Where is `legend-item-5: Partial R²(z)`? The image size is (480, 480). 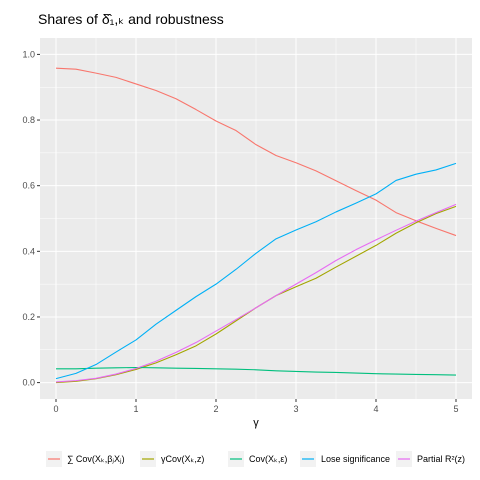
legend-item-5: Partial R²(z) is located at coordinates (430, 459).